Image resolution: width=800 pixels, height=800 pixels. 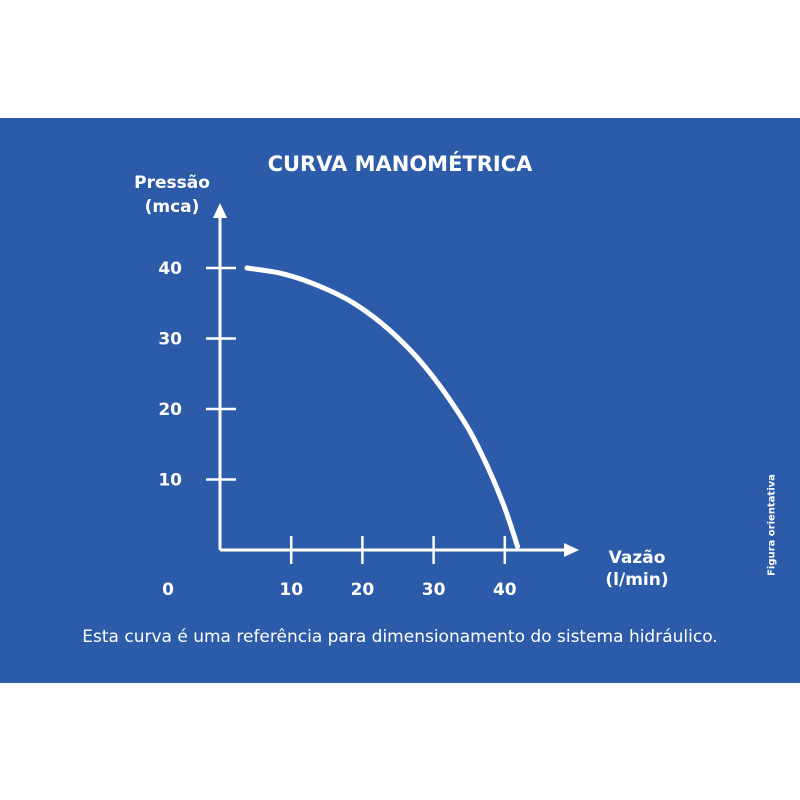 What do you see at coordinates (170, 340) in the screenshot?
I see `y-tick-label: 30` at bounding box center [170, 340].